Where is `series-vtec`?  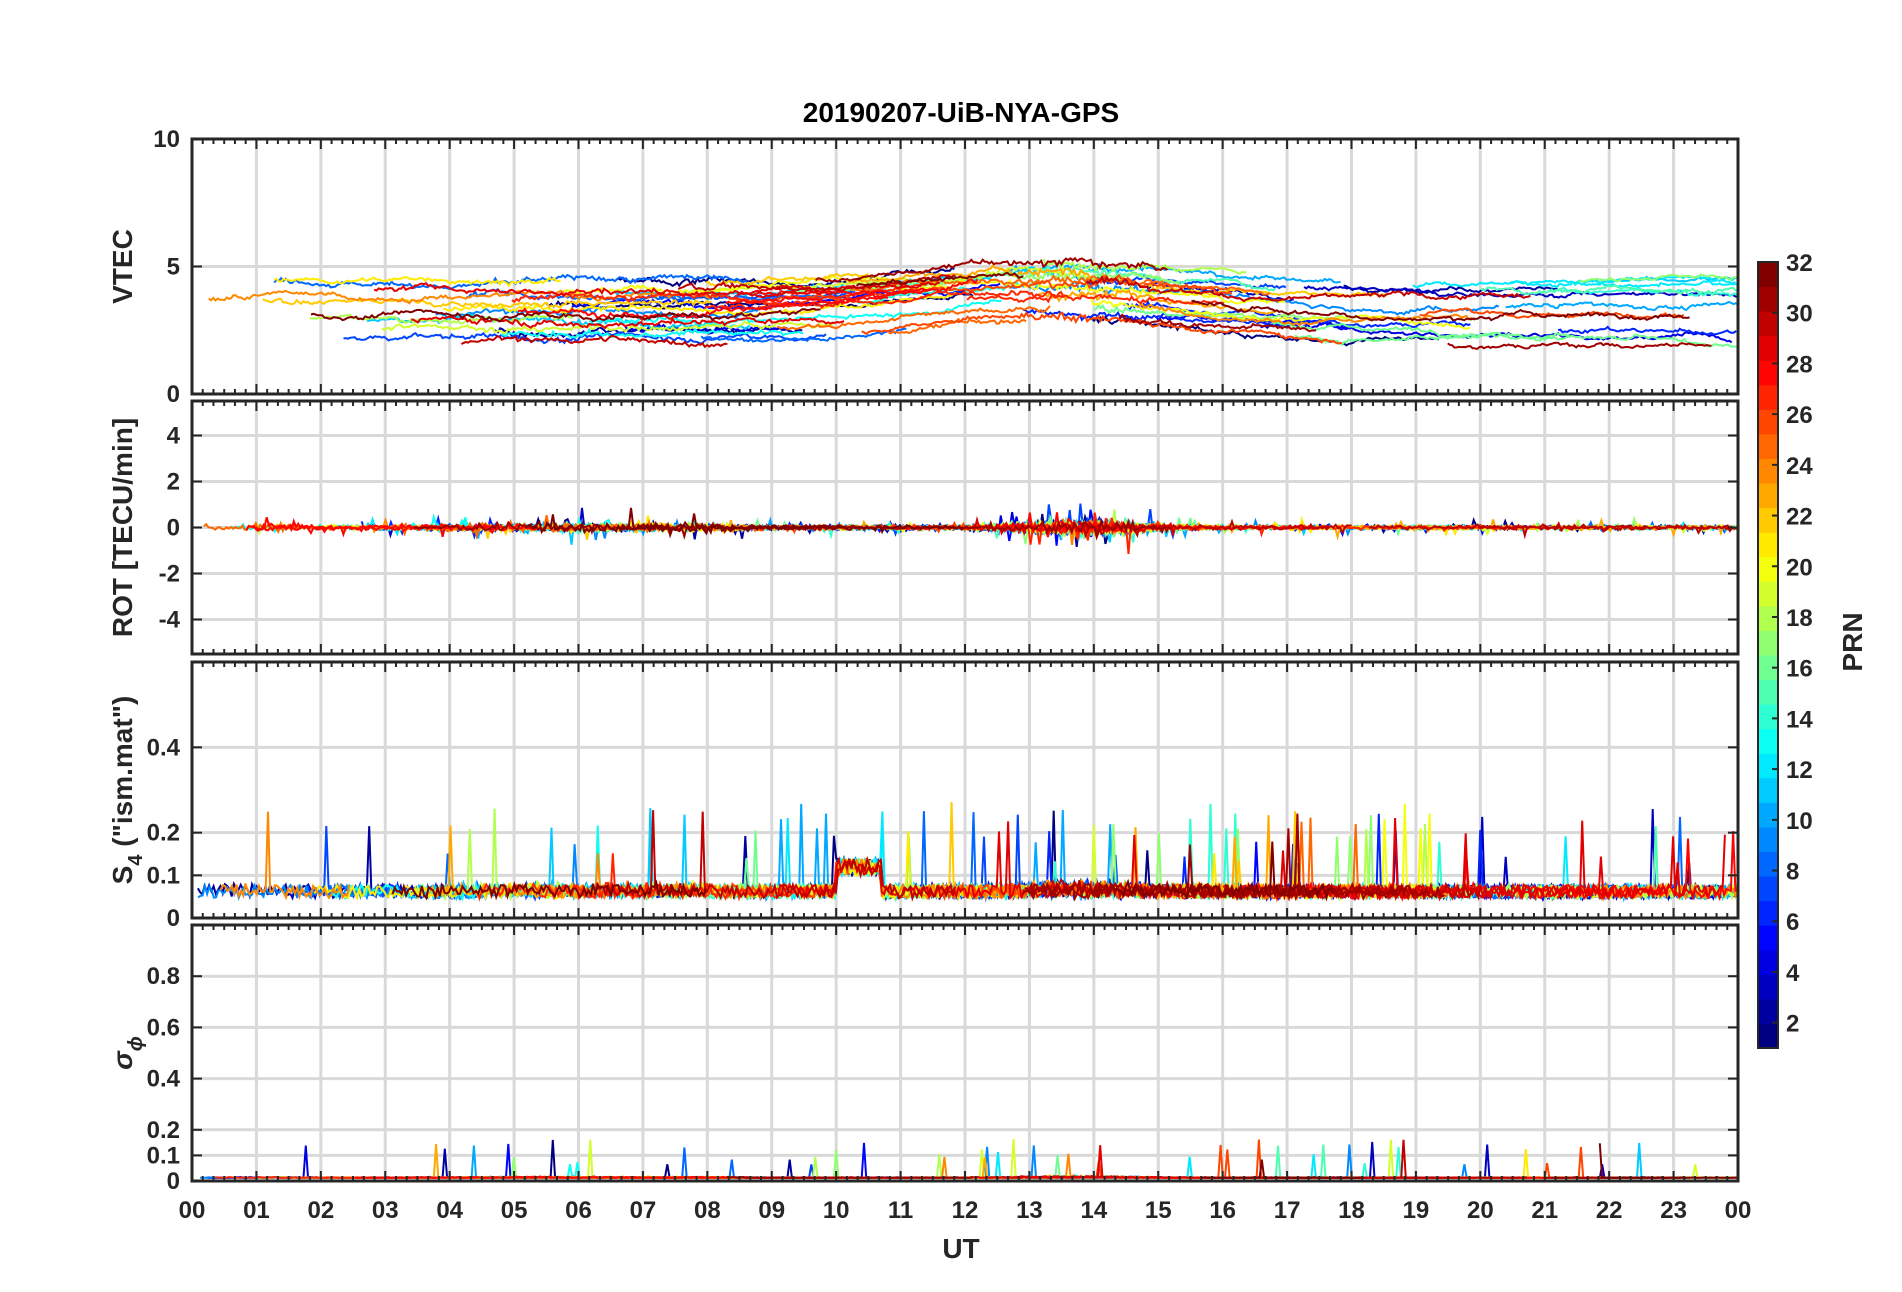
series-vtec is located at coordinates (973, 303).